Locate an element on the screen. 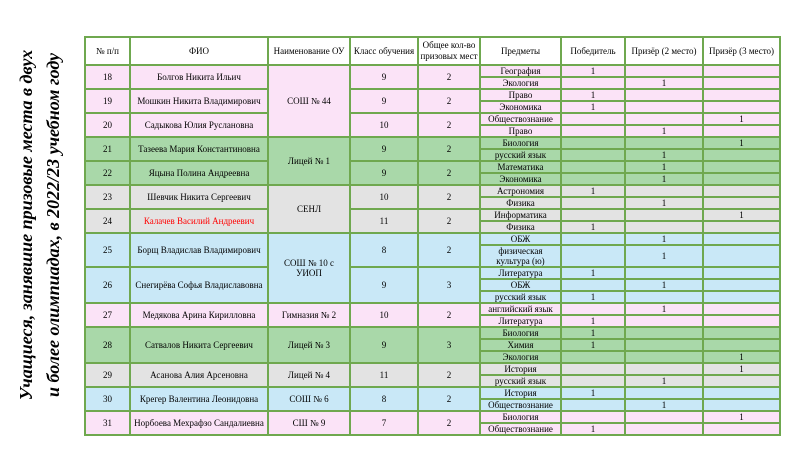  student-name: Сатвалов Никита Сергеевич is located at coordinates (199, 345).